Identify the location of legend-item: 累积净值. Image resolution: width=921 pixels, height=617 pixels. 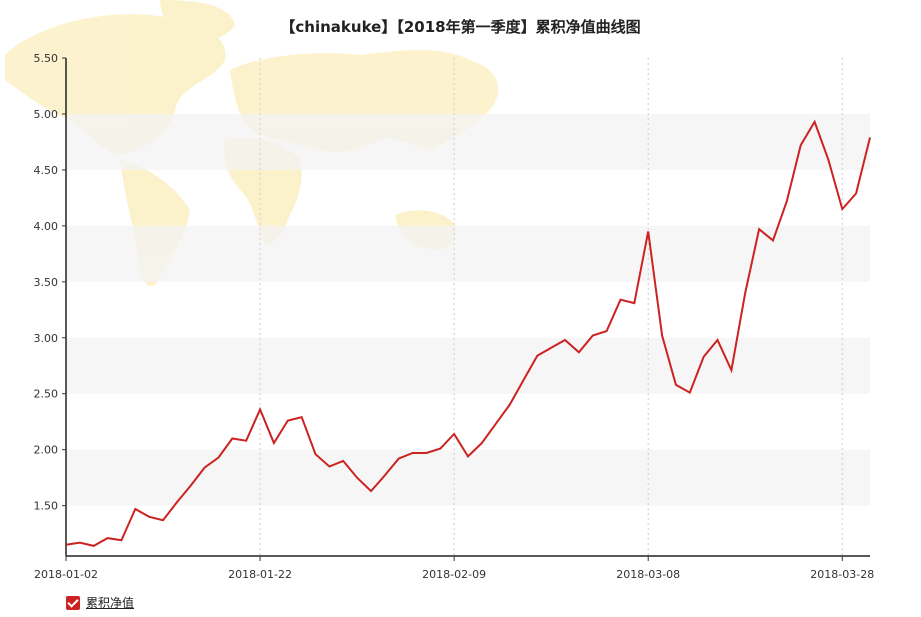
(100, 602).